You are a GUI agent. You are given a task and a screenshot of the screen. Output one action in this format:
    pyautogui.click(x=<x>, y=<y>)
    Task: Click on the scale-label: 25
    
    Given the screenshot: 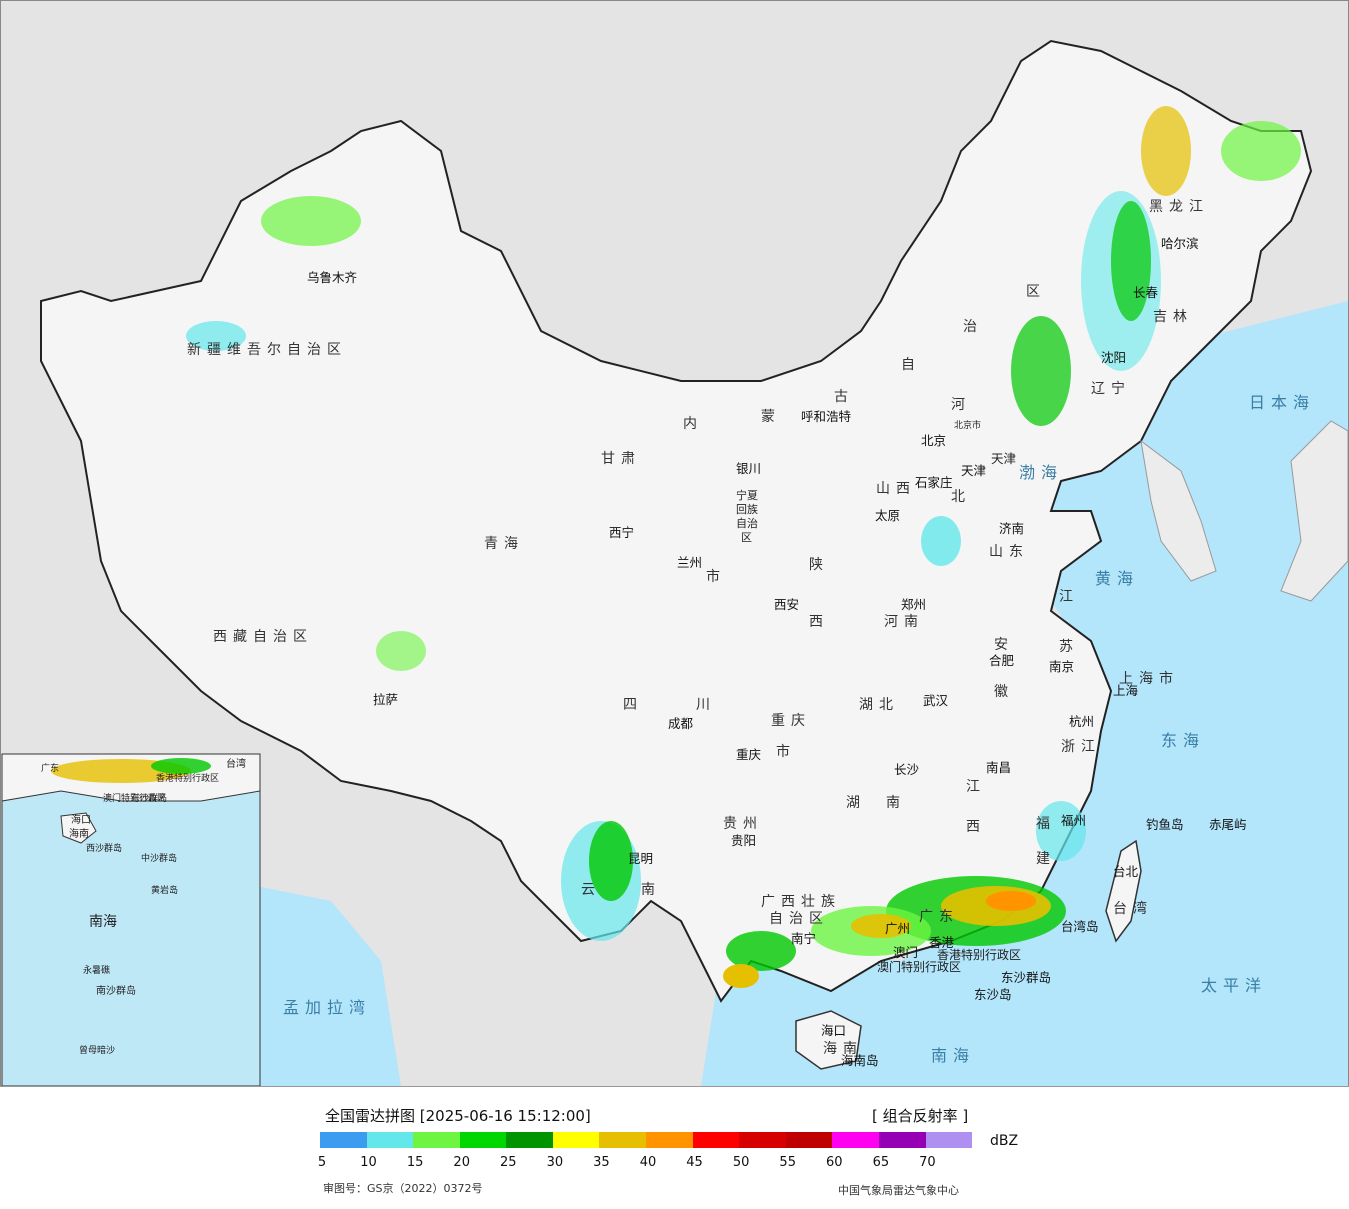 What is the action you would take?
    pyautogui.click(x=508, y=1162)
    